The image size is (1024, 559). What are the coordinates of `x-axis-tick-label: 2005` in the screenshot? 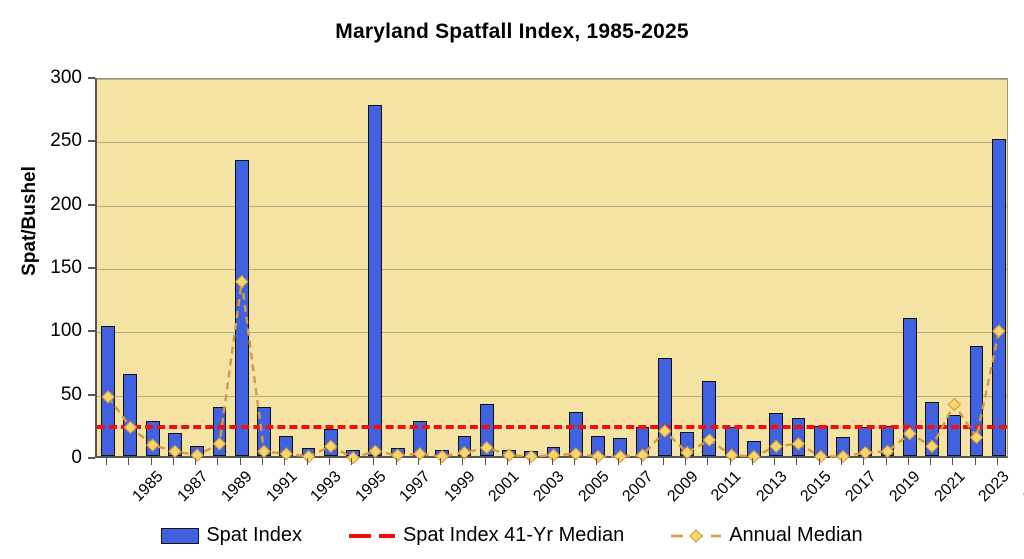 It's located at (593, 487).